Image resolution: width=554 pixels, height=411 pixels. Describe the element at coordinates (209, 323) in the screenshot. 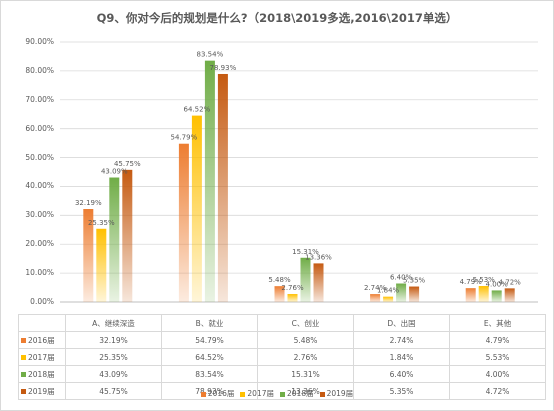

I see `category-label: B、就业` at that location.